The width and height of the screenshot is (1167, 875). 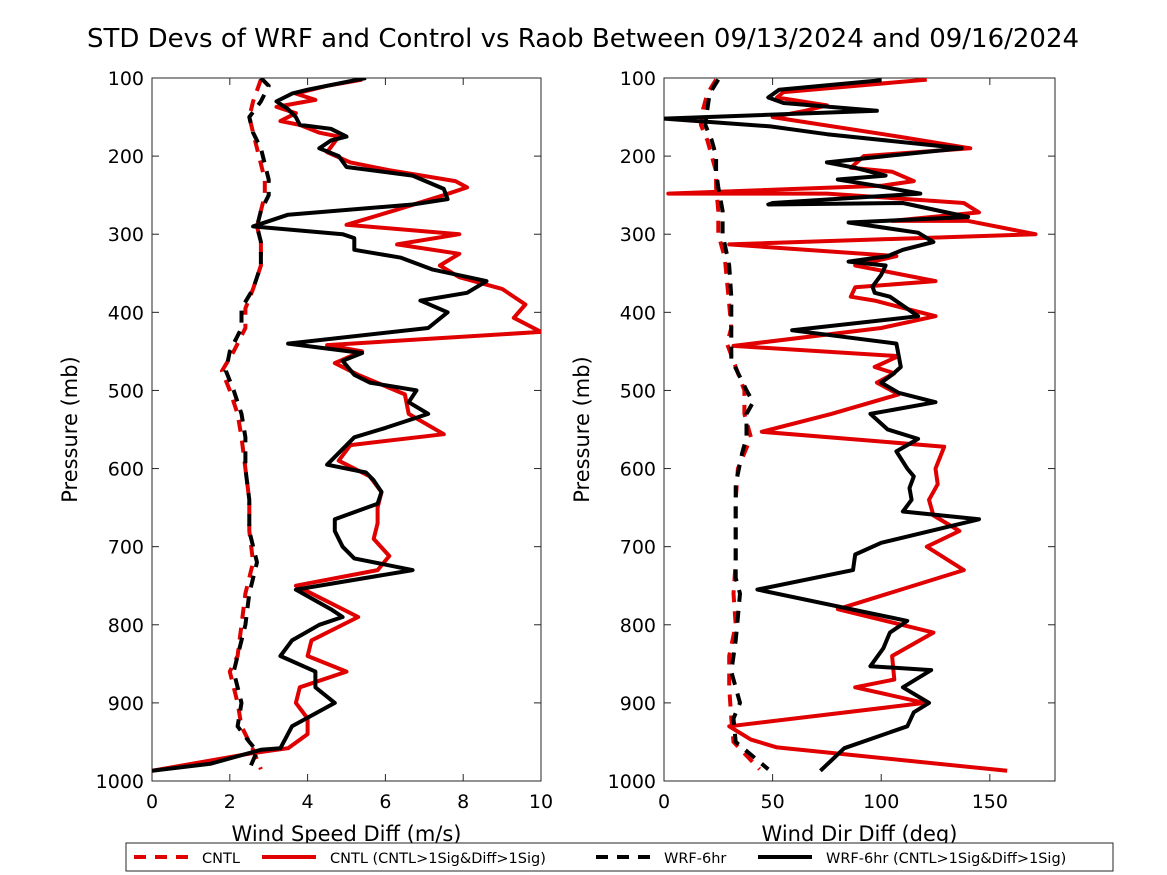 I want to click on x-tick-label: 100, so click(x=881, y=802).